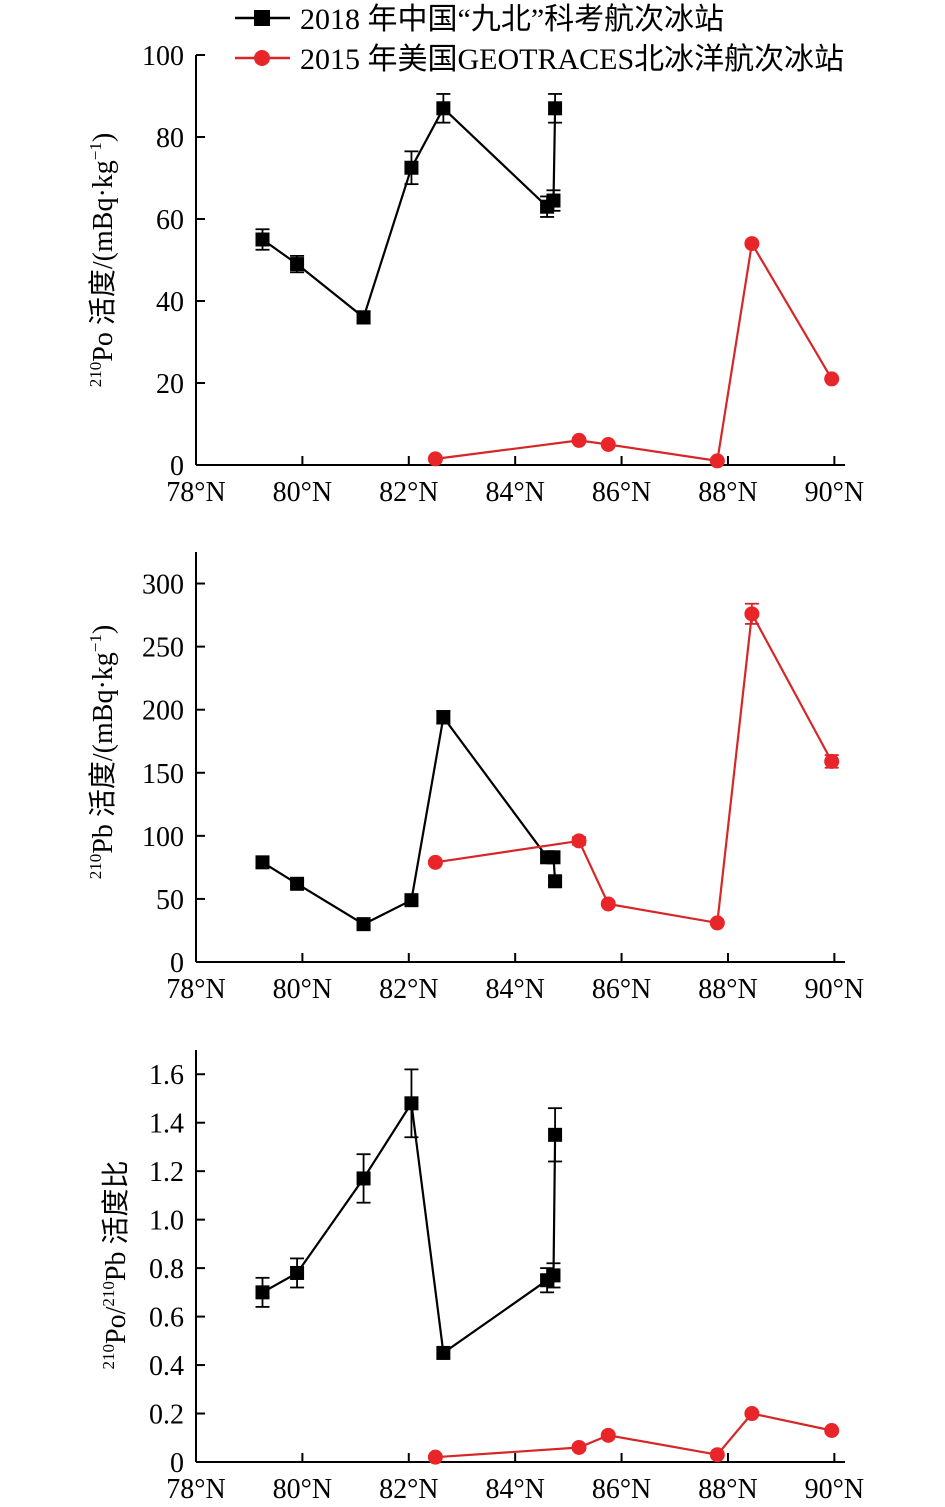  What do you see at coordinates (166, 1366) in the screenshot?
I see `y-tick-label: 0.4` at bounding box center [166, 1366].